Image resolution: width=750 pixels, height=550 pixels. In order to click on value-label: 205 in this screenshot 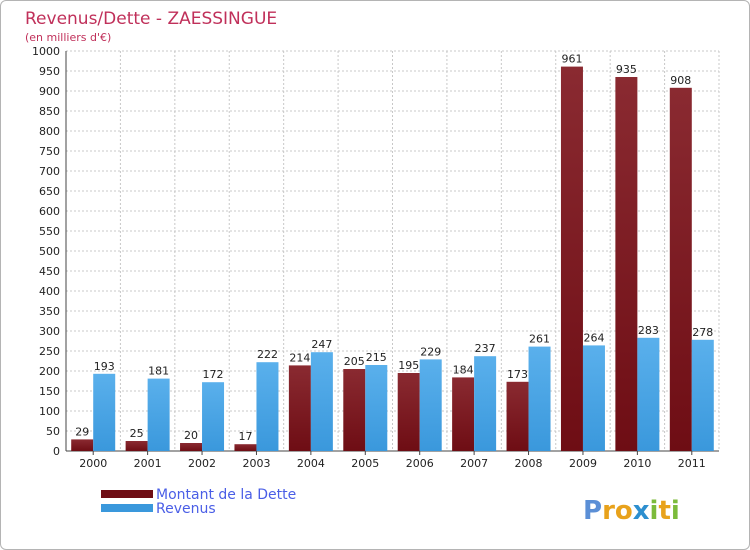, I will do `click(354, 361)`.